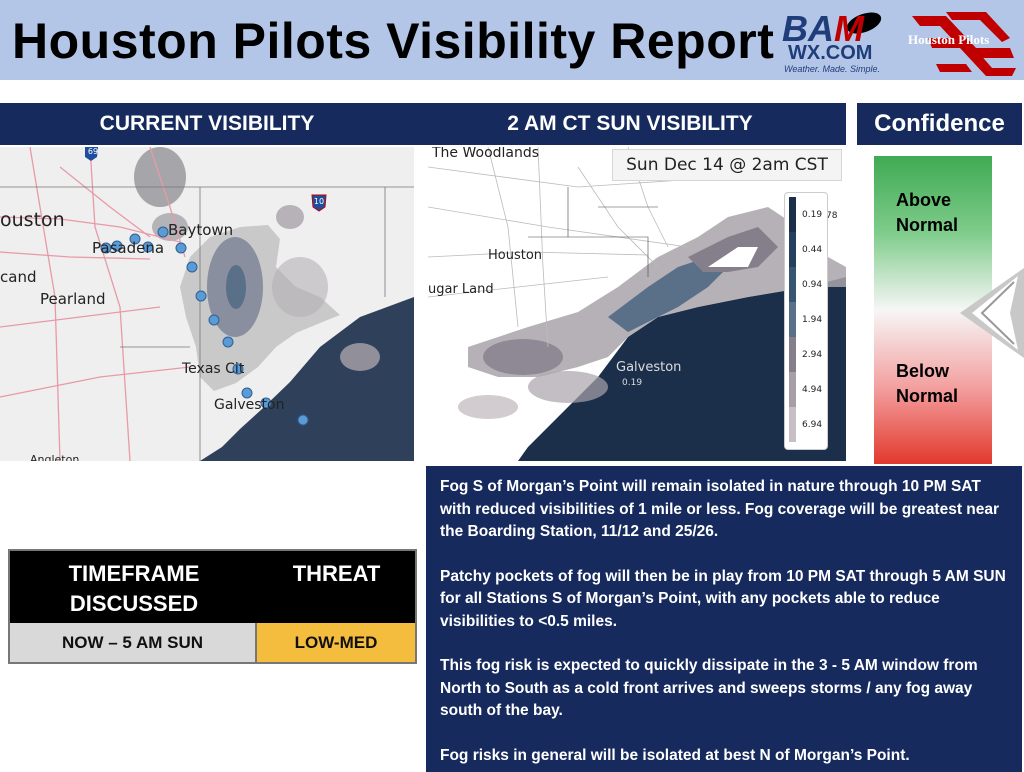 This screenshot has height=772, width=1024. What do you see at coordinates (832, 216) in the screenshot?
I see `map-value-78: 78` at bounding box center [832, 216].